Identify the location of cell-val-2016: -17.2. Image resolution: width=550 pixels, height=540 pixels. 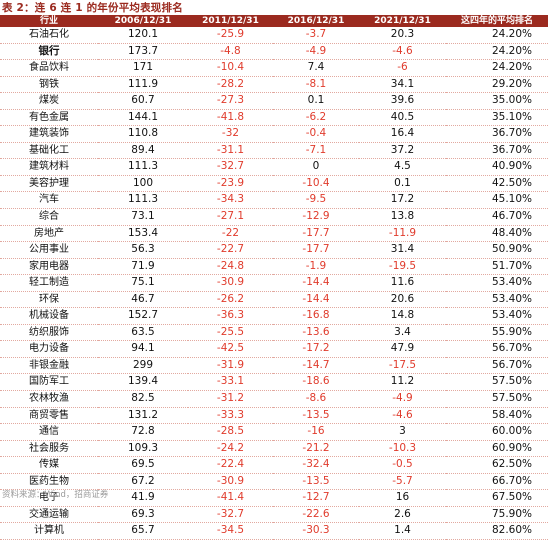
(316, 349).